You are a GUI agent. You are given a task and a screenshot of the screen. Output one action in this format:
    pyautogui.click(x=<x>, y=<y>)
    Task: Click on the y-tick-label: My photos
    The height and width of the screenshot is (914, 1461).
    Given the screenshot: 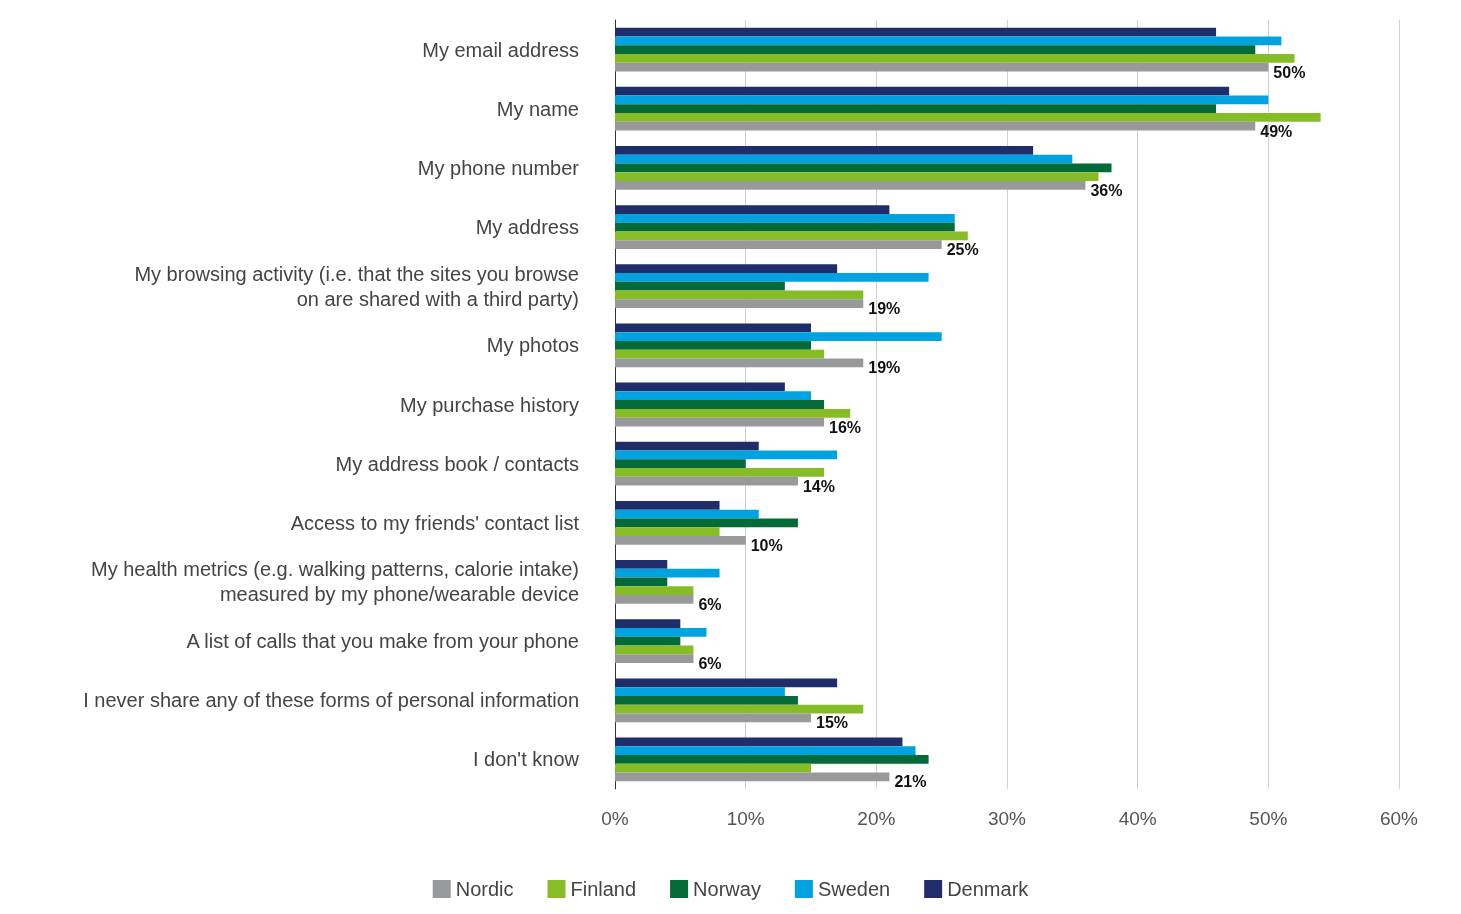 What is the action you would take?
    pyautogui.click(x=532, y=345)
    